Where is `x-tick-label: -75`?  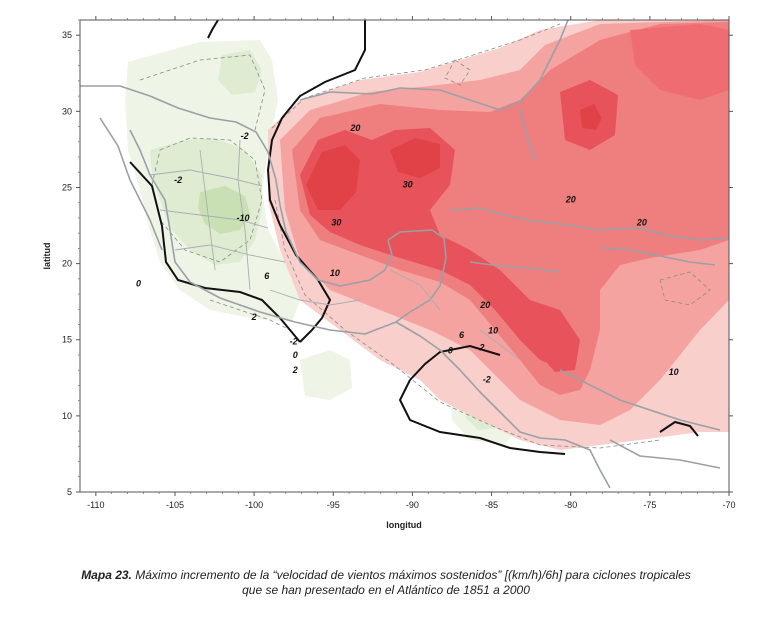 x-tick-label: -75 is located at coordinates (649, 505).